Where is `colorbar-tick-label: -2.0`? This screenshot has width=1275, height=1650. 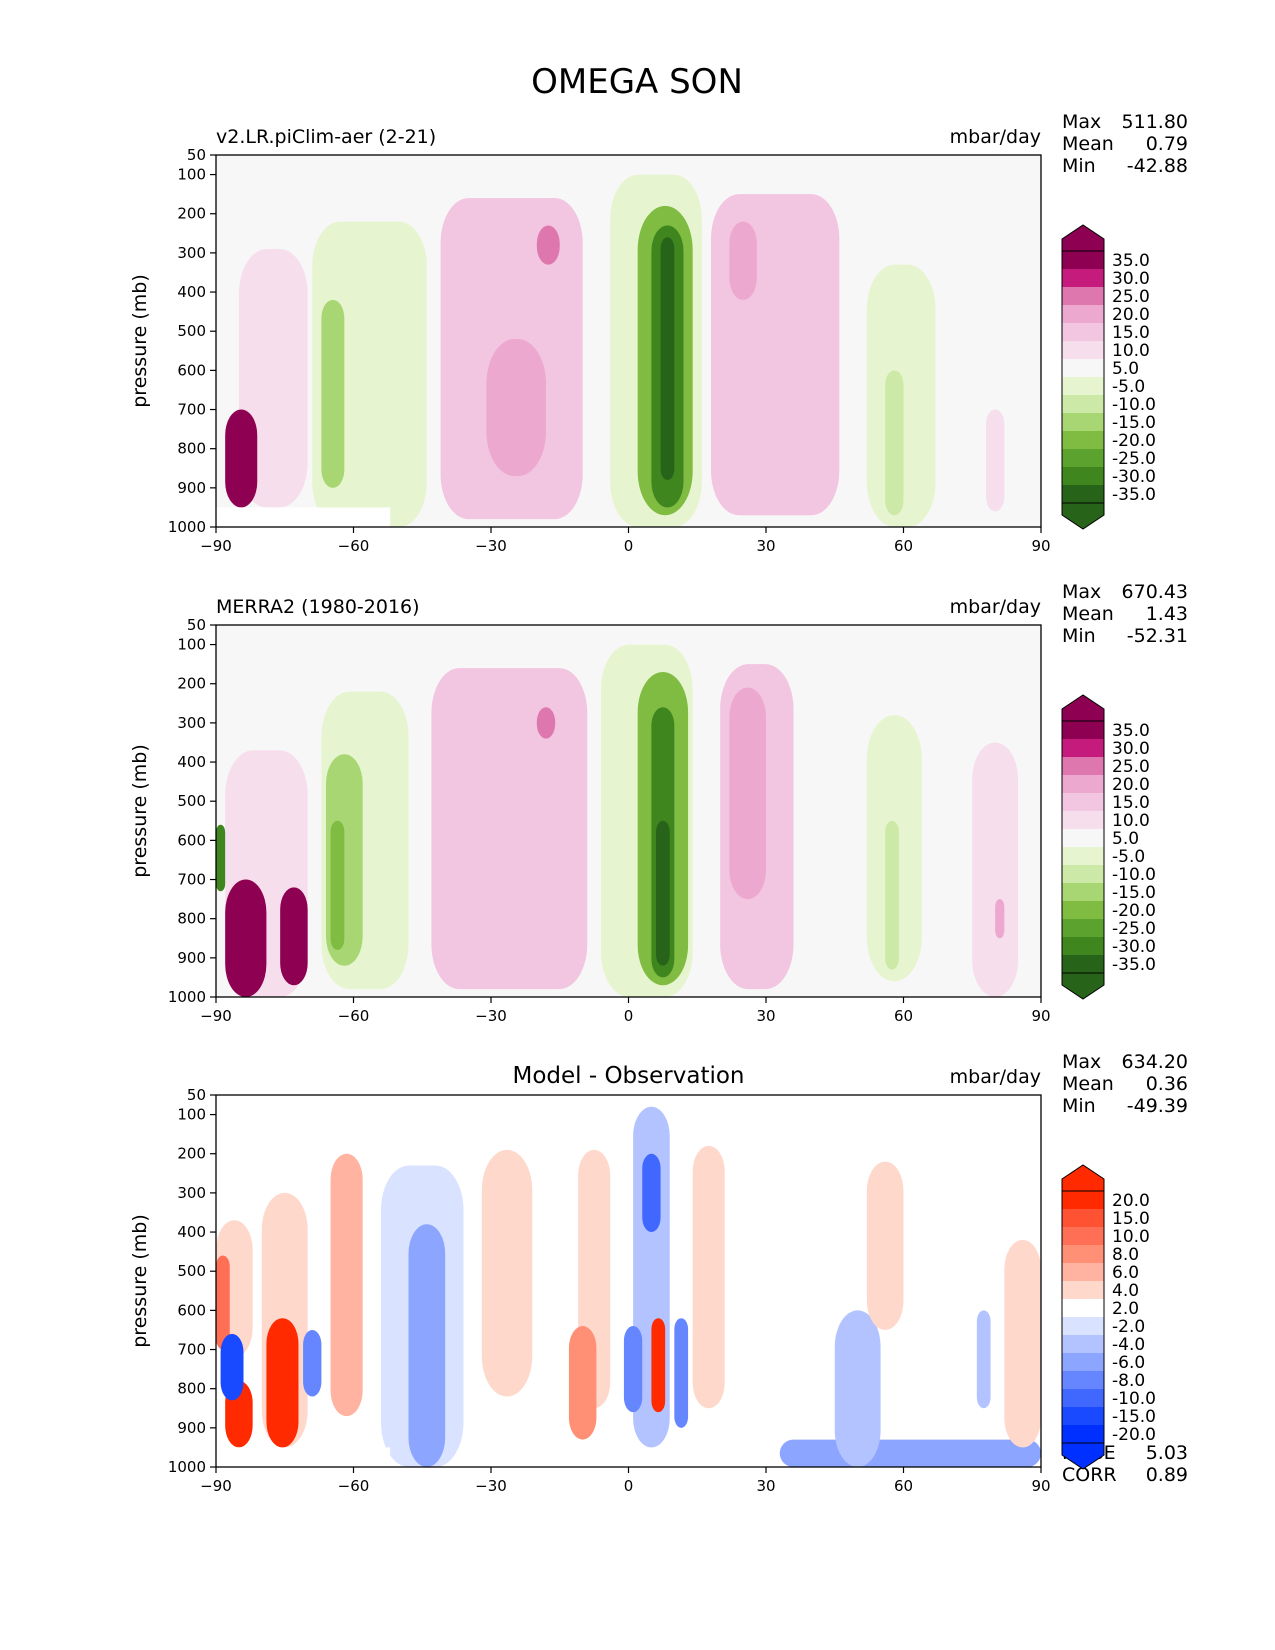 colorbar-tick-label: -2.0 is located at coordinates (1128, 1327).